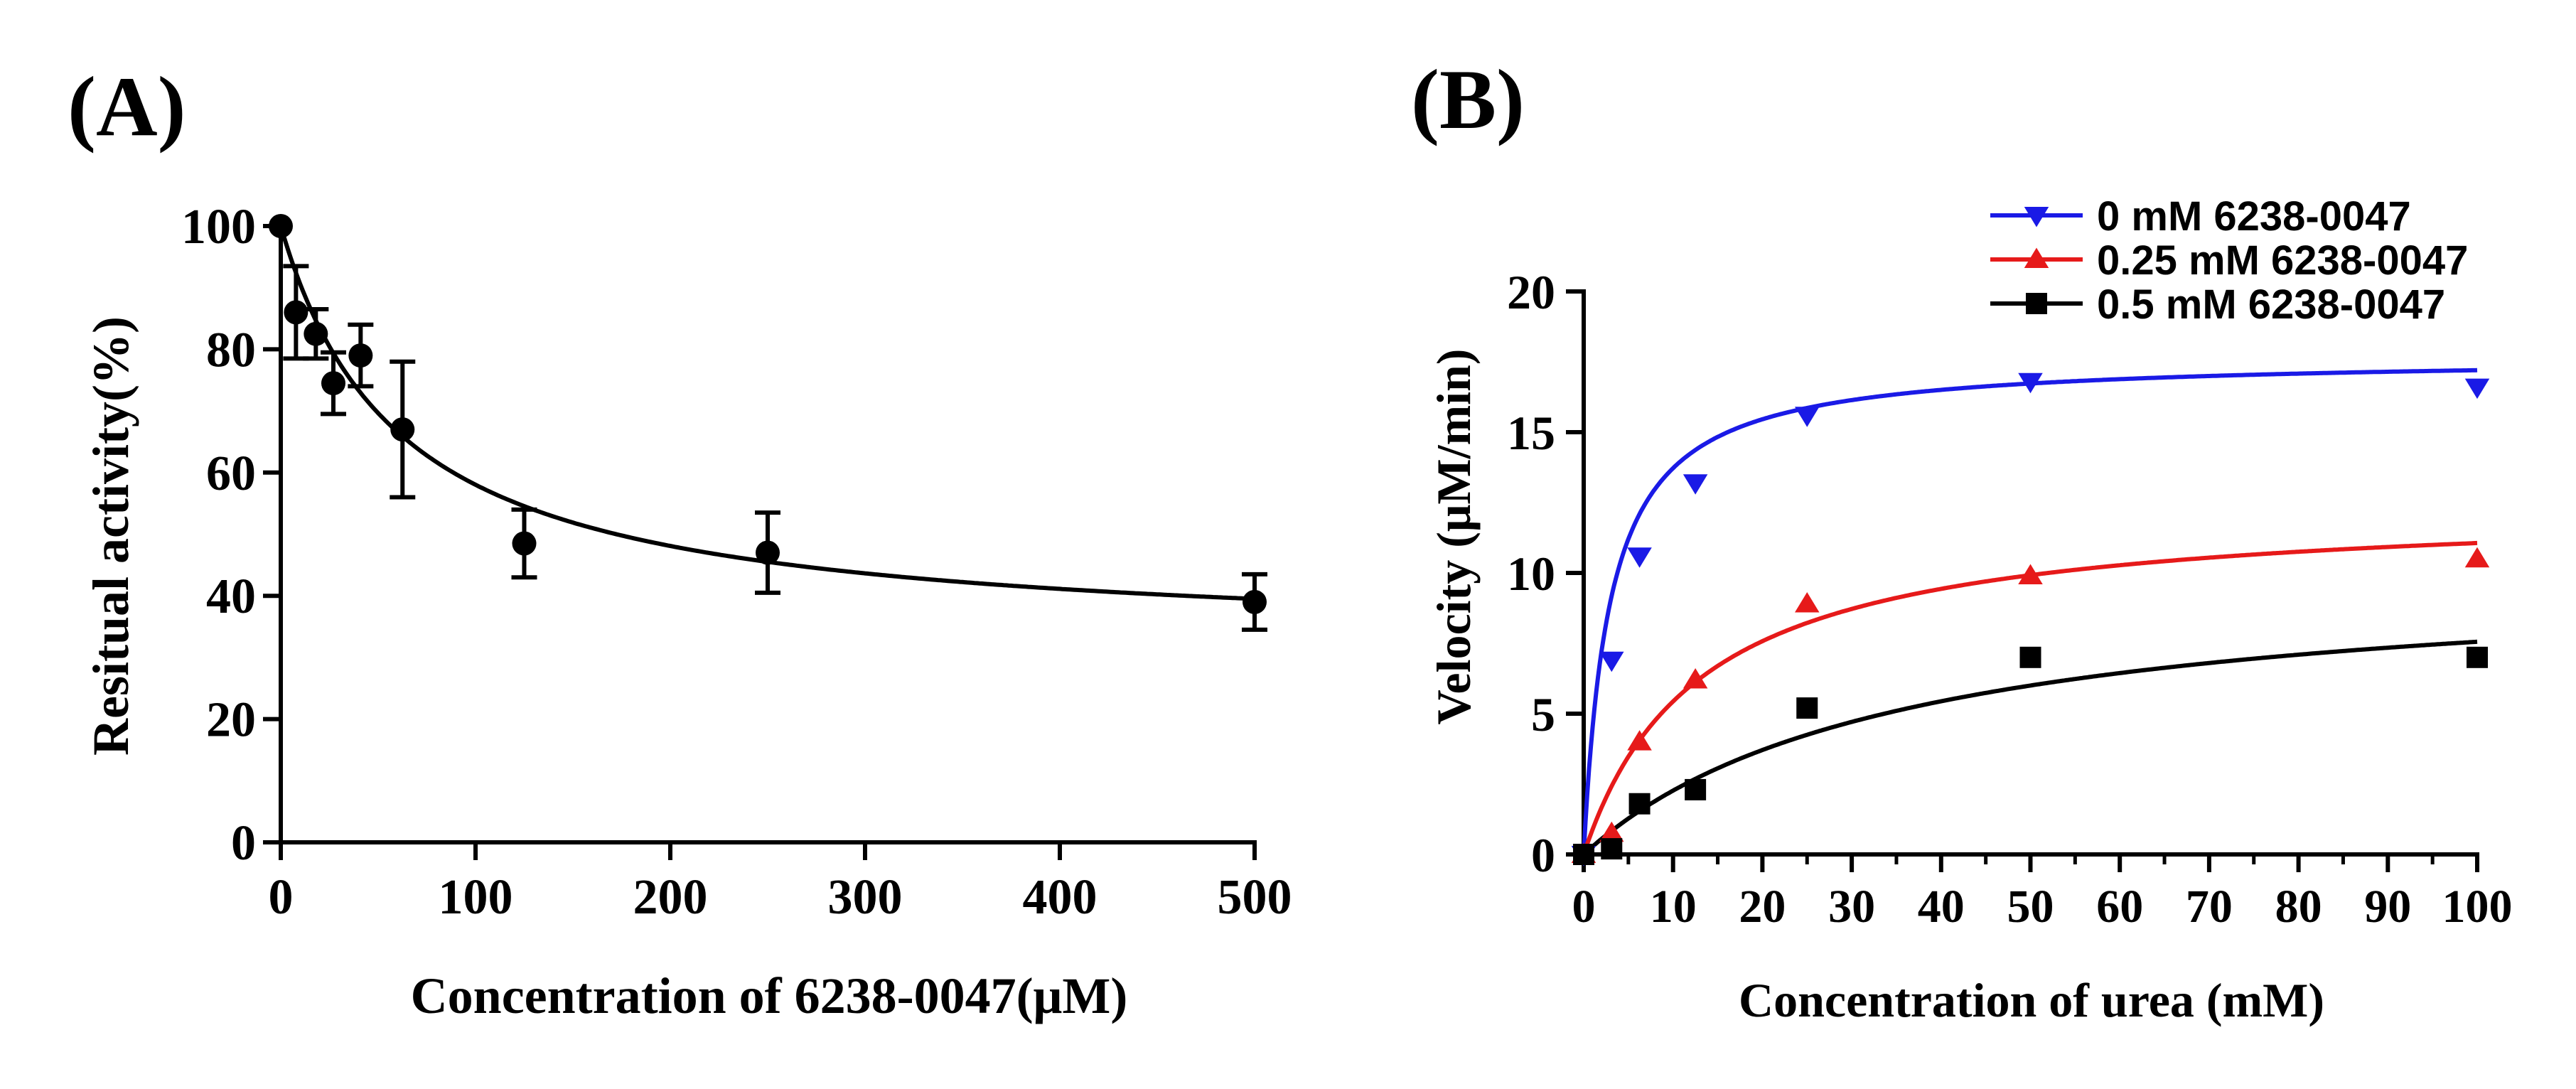  Describe the element at coordinates (2271, 304) in the screenshot. I see `legend-label-2: 0.5 mM 6238-0047` at that location.